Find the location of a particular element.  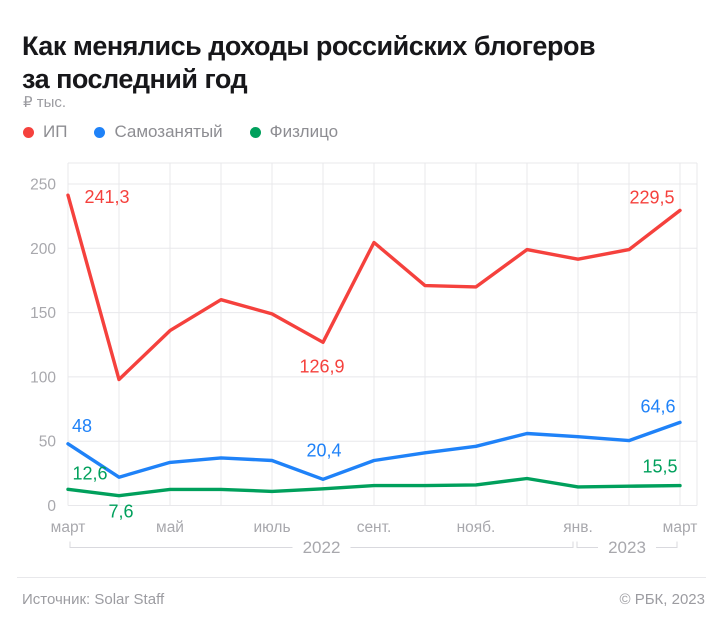

y-tick-label: 250 is located at coordinates (43, 185).